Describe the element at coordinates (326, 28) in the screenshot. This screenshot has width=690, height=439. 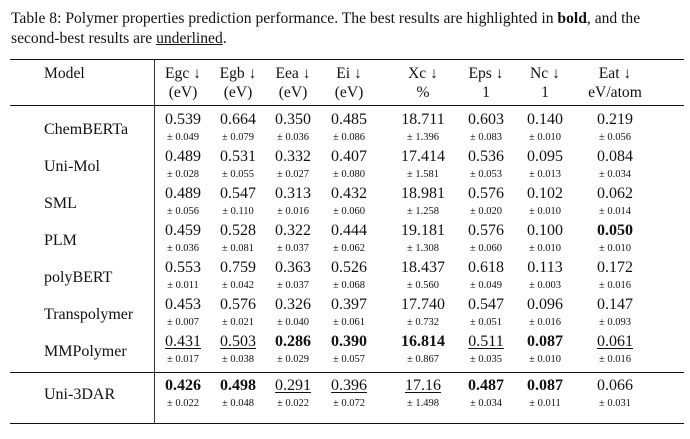
I see `caption-middle: , and the second-best results are` at that location.